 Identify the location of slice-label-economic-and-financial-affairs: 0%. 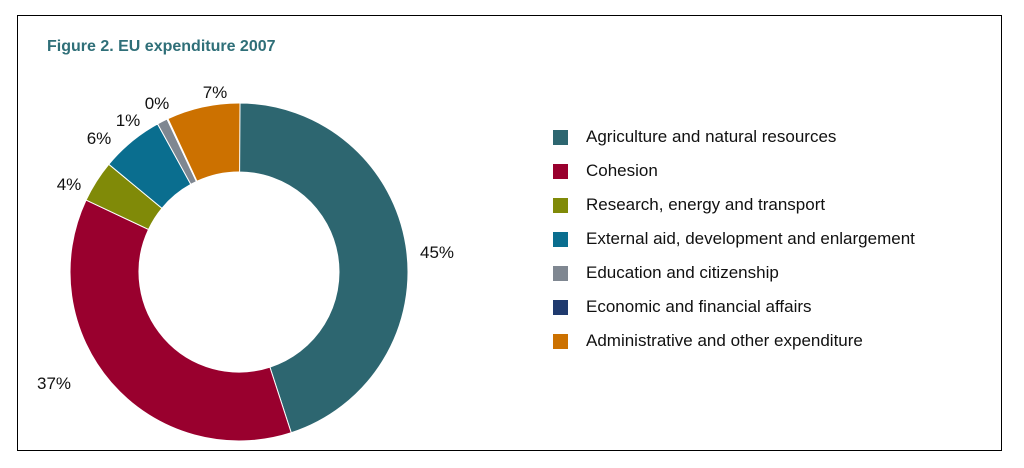
(157, 103).